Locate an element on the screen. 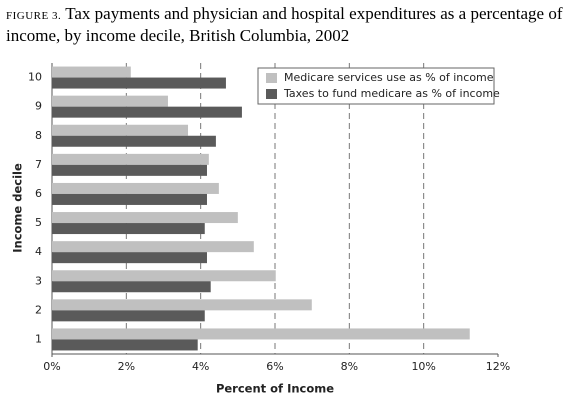 The image size is (581, 402). y-tick-label: 3 is located at coordinates (38, 280).